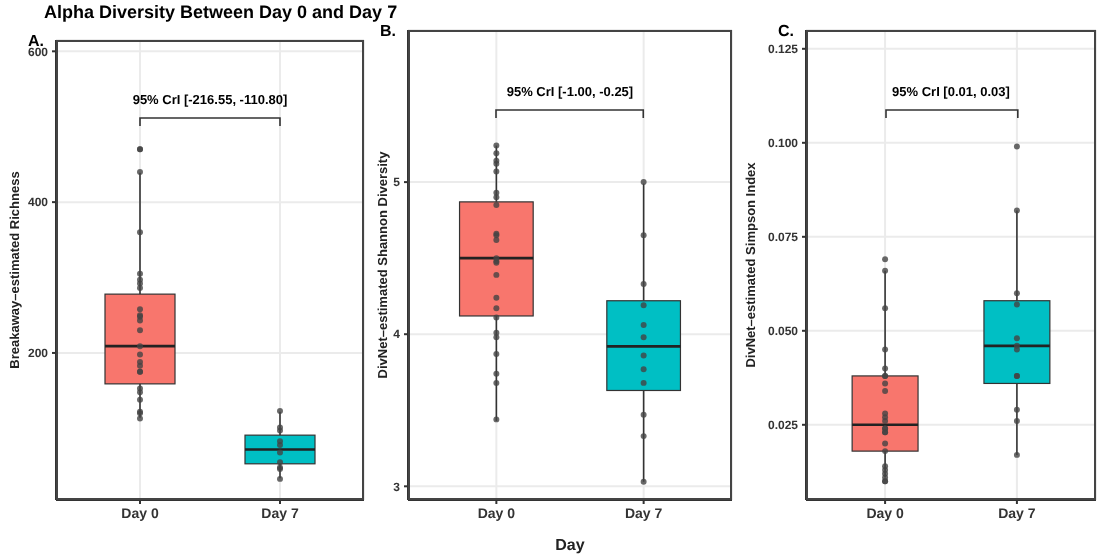  I want to click on text: A., so click(35, 41).